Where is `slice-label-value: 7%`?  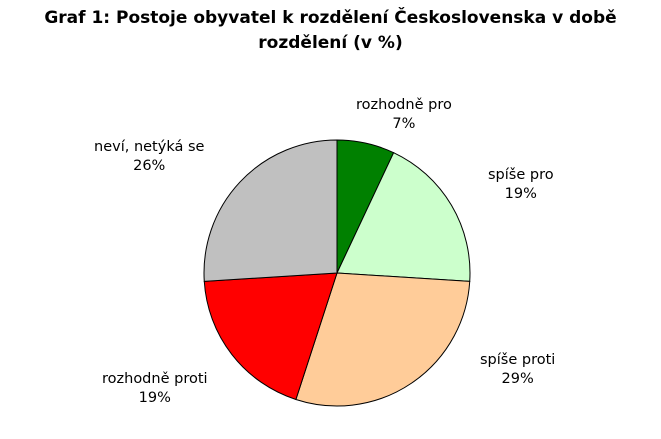 slice-label-value: 7% is located at coordinates (404, 124).